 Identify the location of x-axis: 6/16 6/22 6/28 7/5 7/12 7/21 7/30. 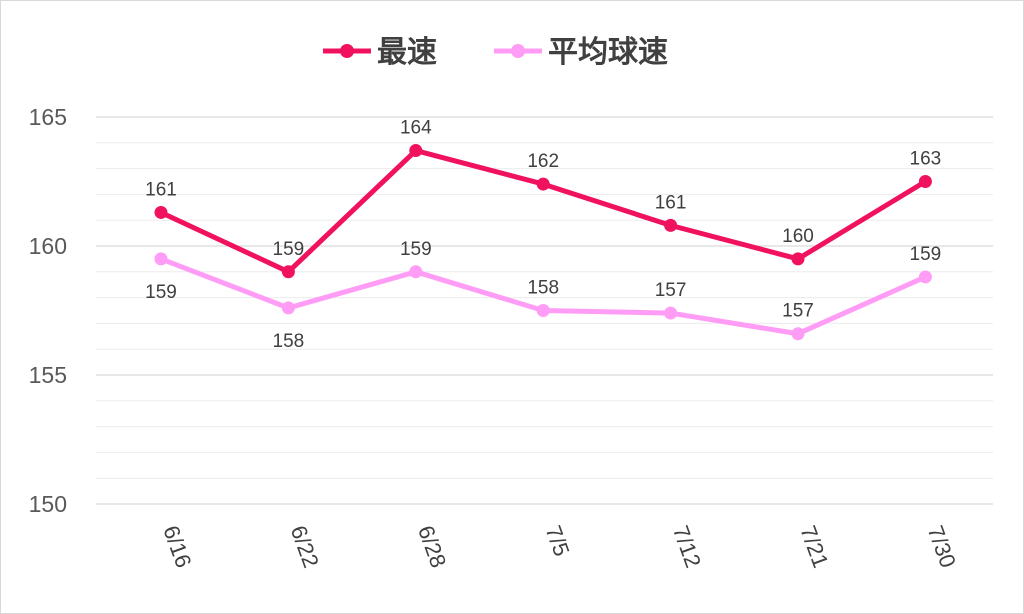
(559, 546).